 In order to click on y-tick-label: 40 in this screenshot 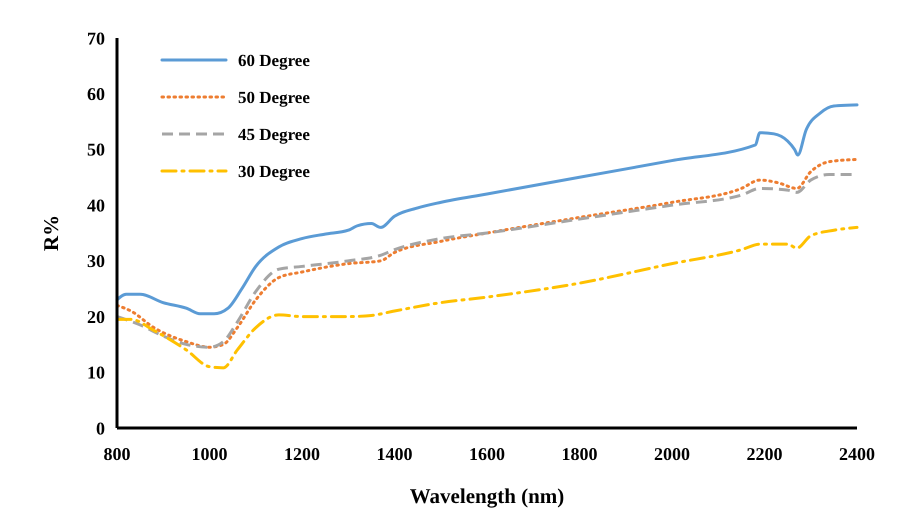, I will do `click(96, 205)`.